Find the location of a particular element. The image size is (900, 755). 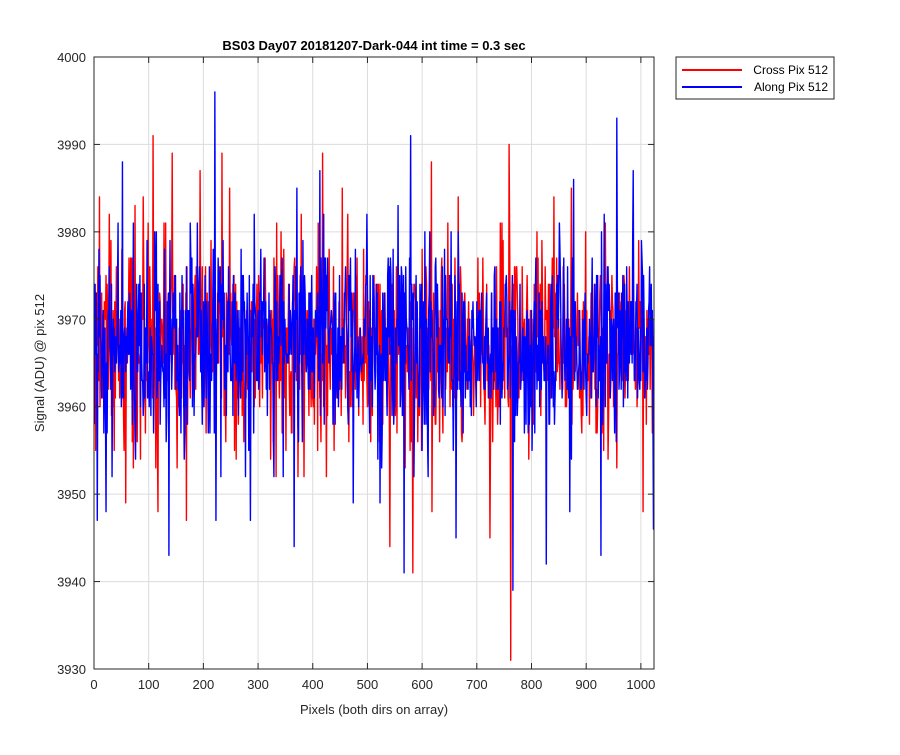

x-axis-label: Pixels (both dirs on array) is located at coordinates (374, 709).